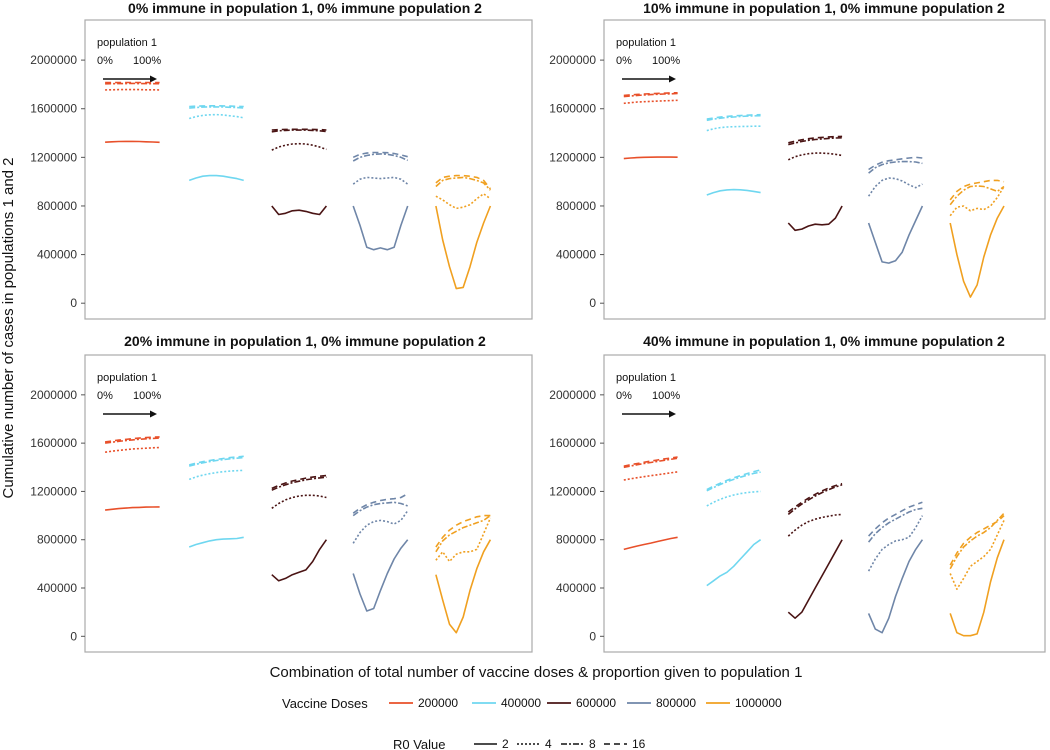  Describe the element at coordinates (758, 703) in the screenshot. I see `legend-label-1000000: 1000000` at that location.